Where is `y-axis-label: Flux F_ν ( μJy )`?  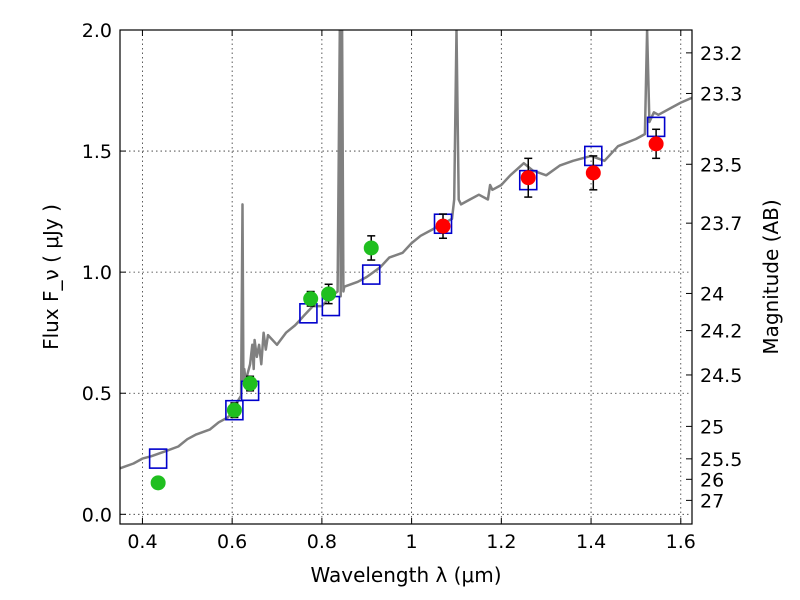 y-axis-label: Flux F_ν ( μJy ) is located at coordinates (51, 277).